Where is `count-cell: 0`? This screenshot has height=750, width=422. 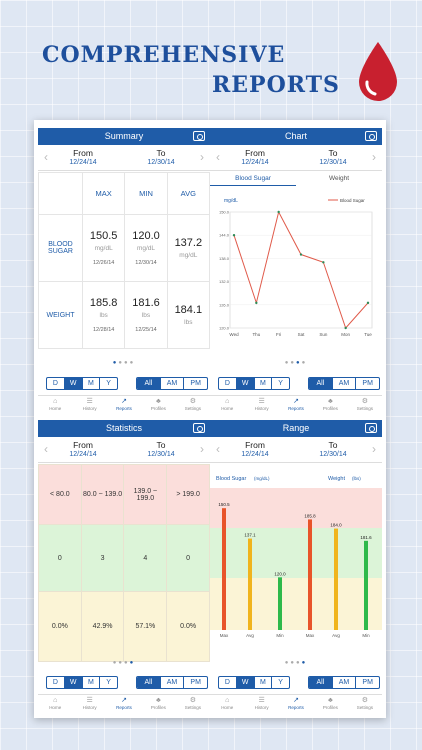
count-cell: 0 is located at coordinates (60, 558).